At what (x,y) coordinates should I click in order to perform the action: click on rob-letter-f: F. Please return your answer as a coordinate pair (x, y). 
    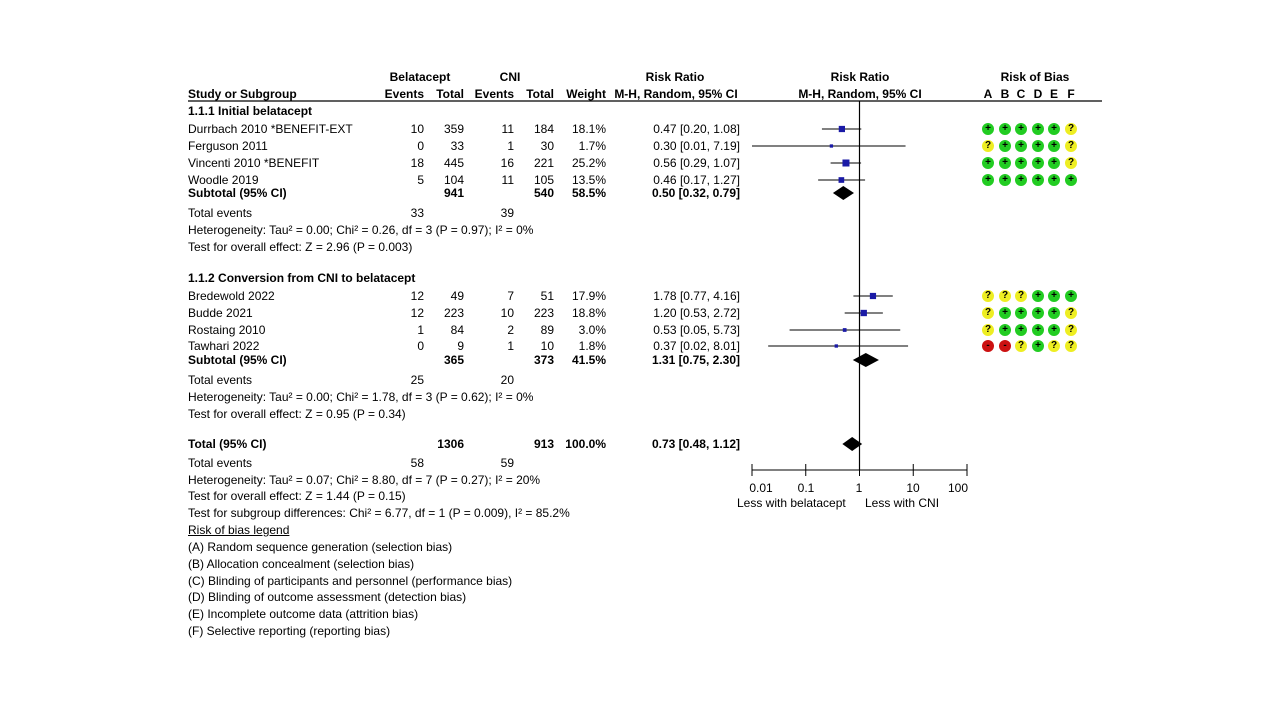
    Looking at the image, I should click on (1071, 94).